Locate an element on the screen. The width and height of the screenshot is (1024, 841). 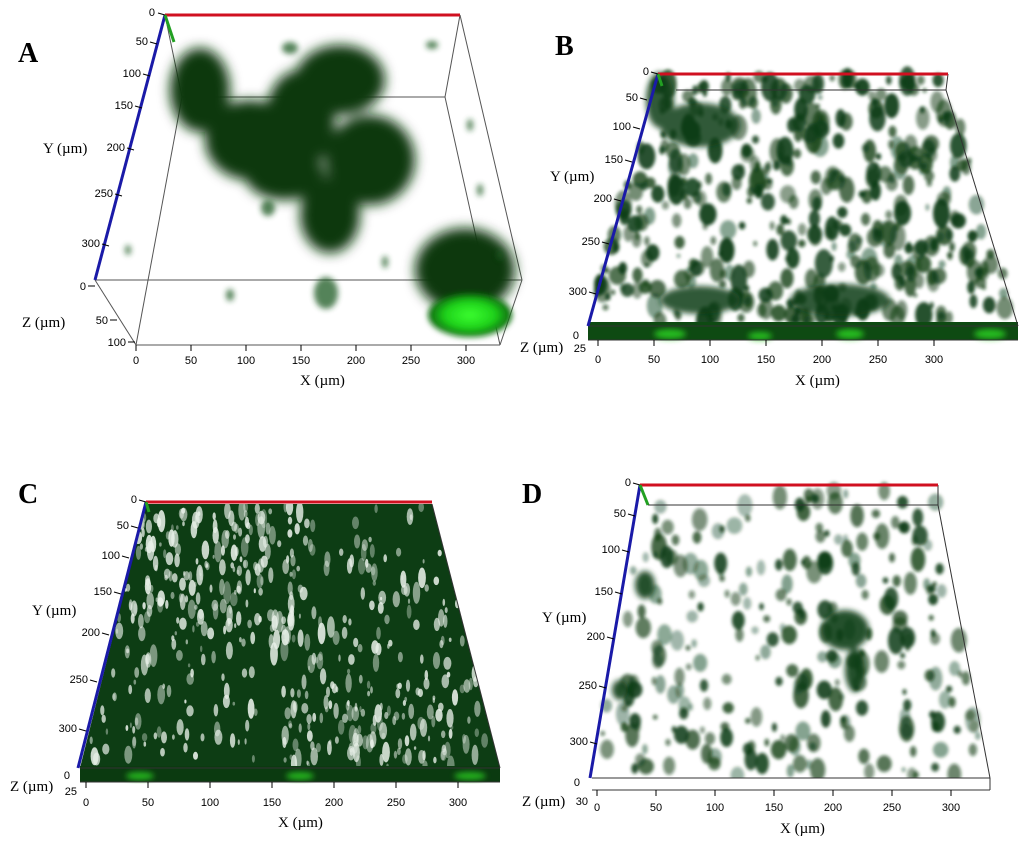
panel-b-z-tick: 25 is located at coordinates (580, 349).